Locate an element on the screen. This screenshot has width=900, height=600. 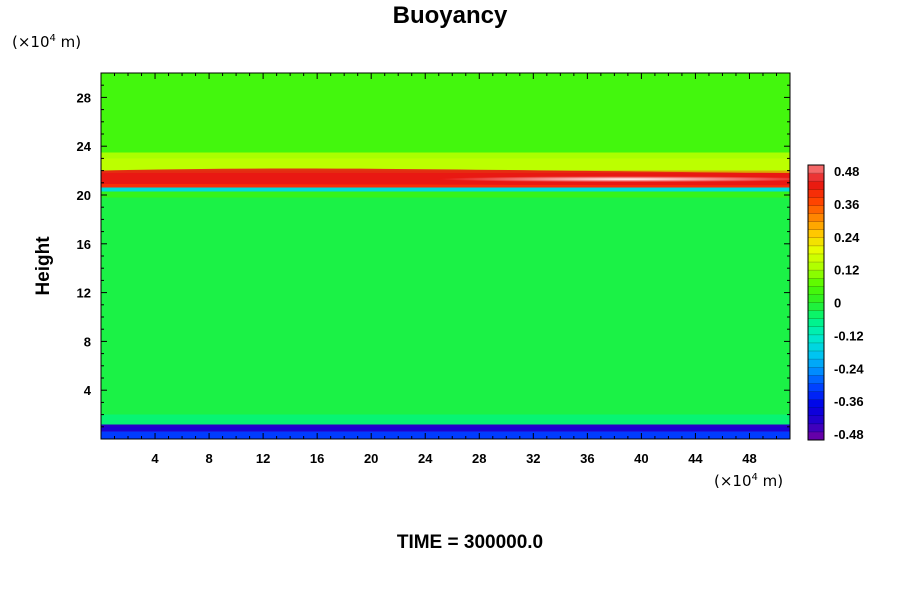
time-label: TIME = 300000.0 is located at coordinates (470, 542).